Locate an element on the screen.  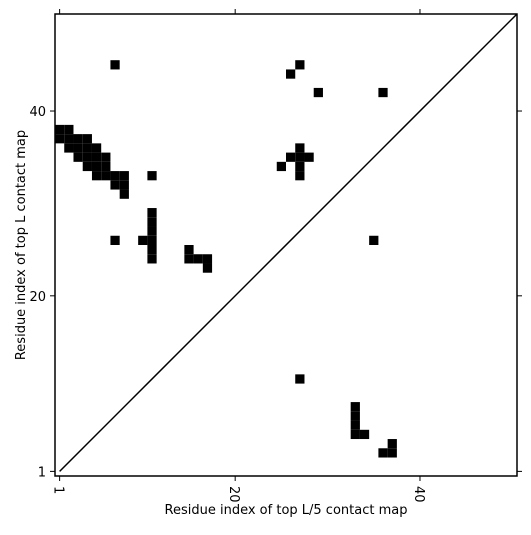
x-tick-label: 1 is located at coordinates (58, 490).